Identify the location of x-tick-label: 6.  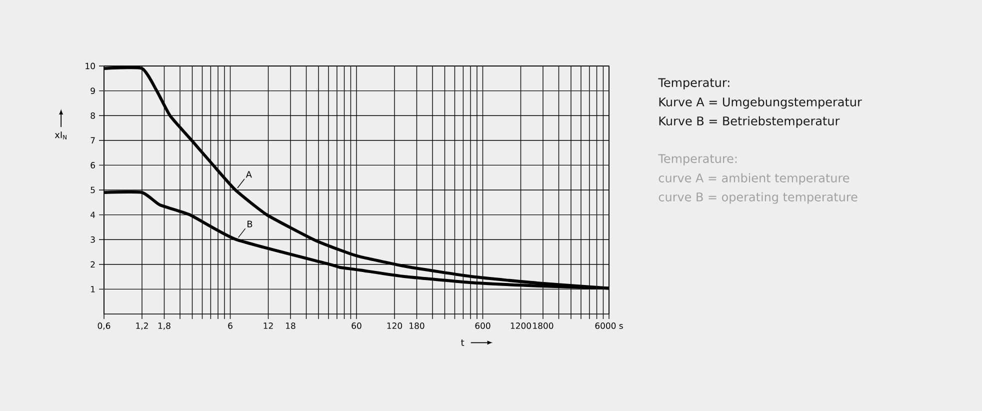
(230, 325).